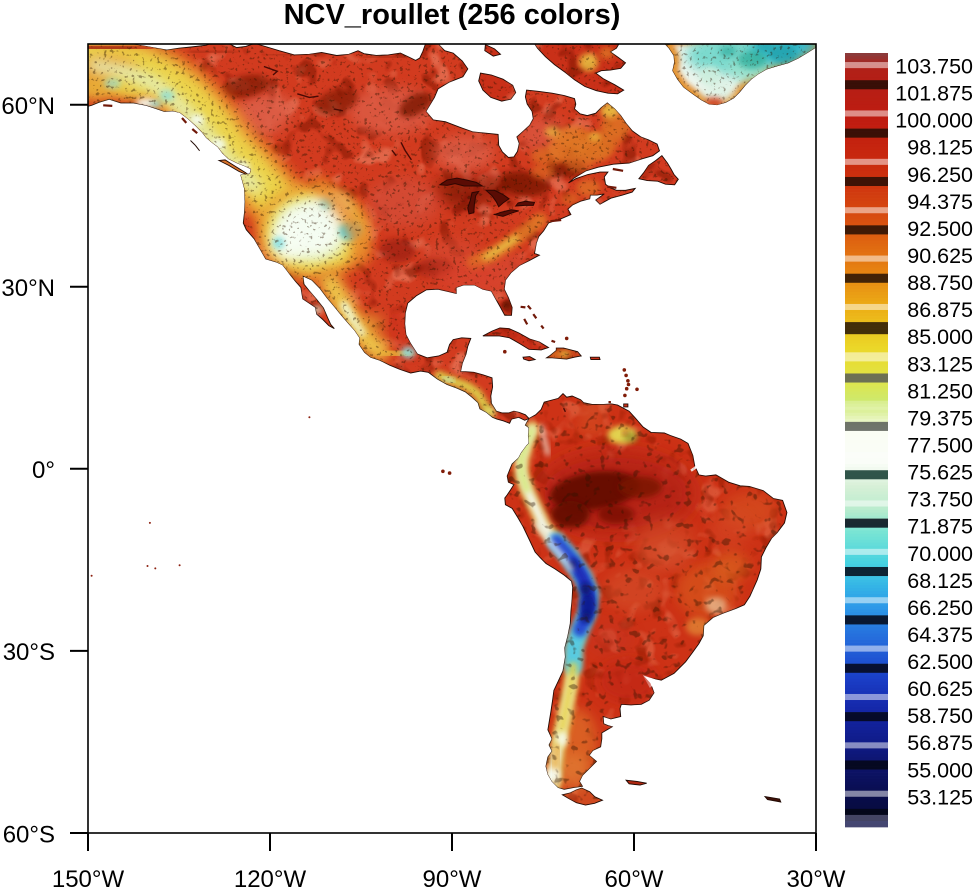 This screenshot has height=888, width=977. What do you see at coordinates (940, 391) in the screenshot?
I see `svg-text: 81.250` at bounding box center [940, 391].